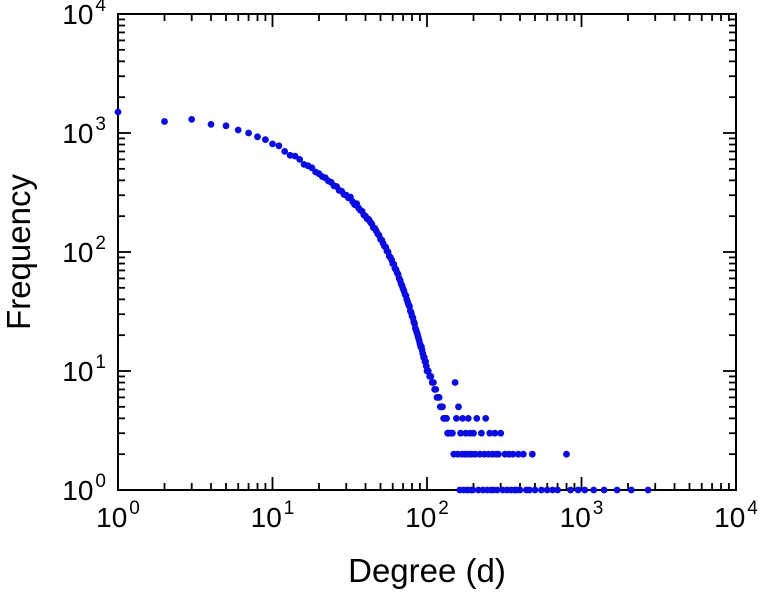 The width and height of the screenshot is (779, 600). I want to click on y-tick-label: 10 4, so click(84, 15).